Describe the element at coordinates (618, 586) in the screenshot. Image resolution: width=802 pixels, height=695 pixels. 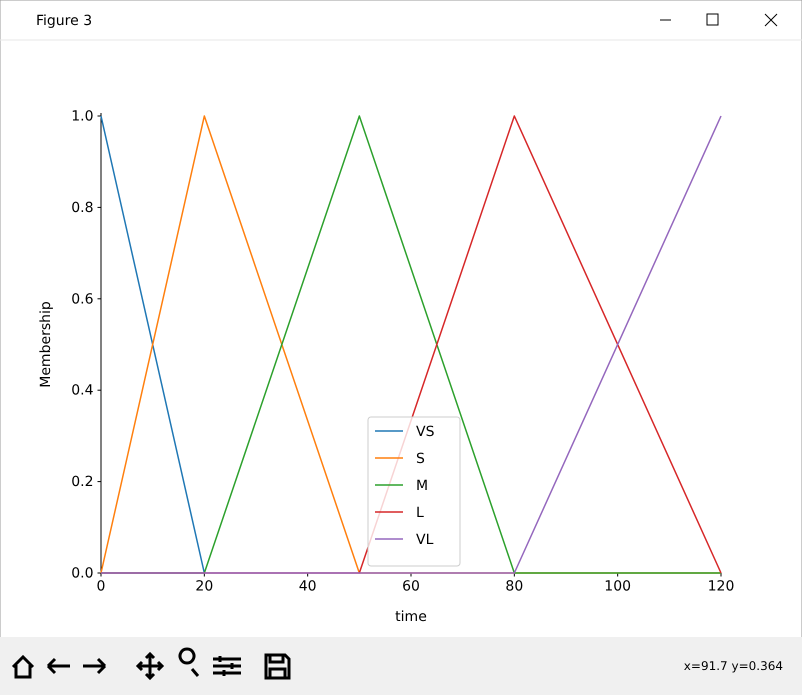
I see `x-tick-label: 100` at that location.